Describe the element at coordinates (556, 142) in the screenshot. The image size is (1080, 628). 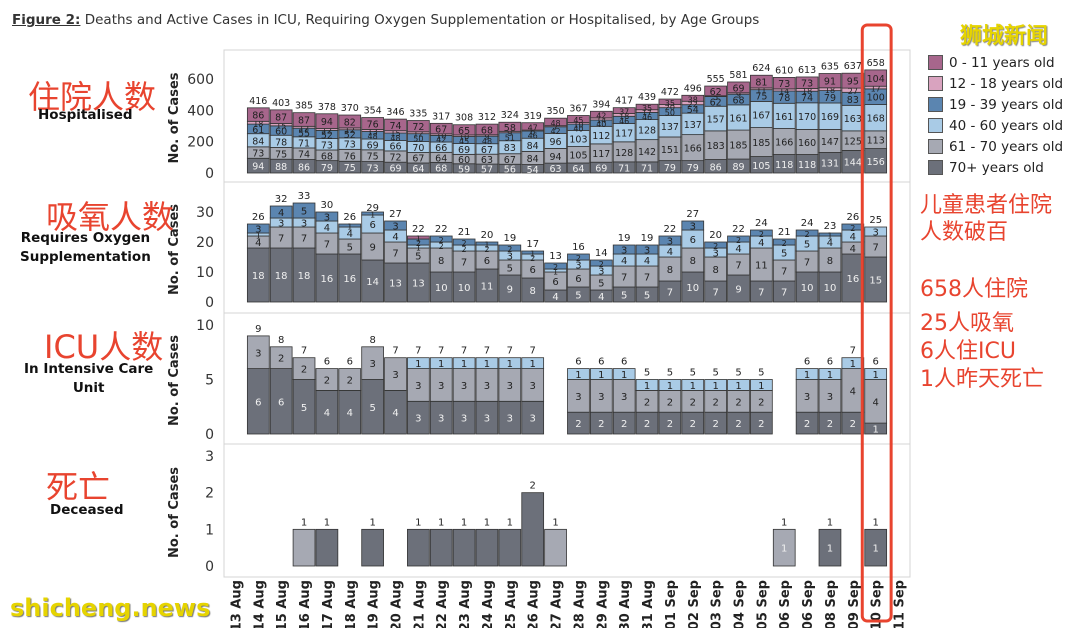
I see `segment-label: 96` at that location.